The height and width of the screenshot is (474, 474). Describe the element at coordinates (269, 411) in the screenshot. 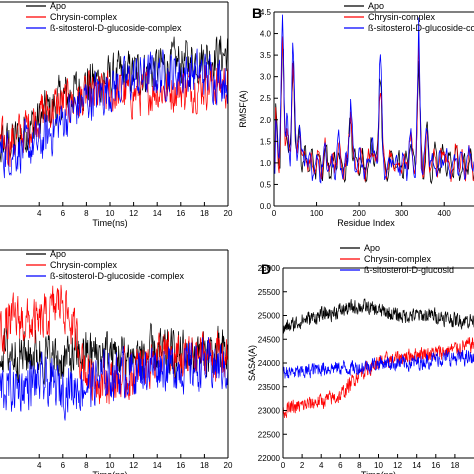

I see `y-tick-label: 23000` at that location.